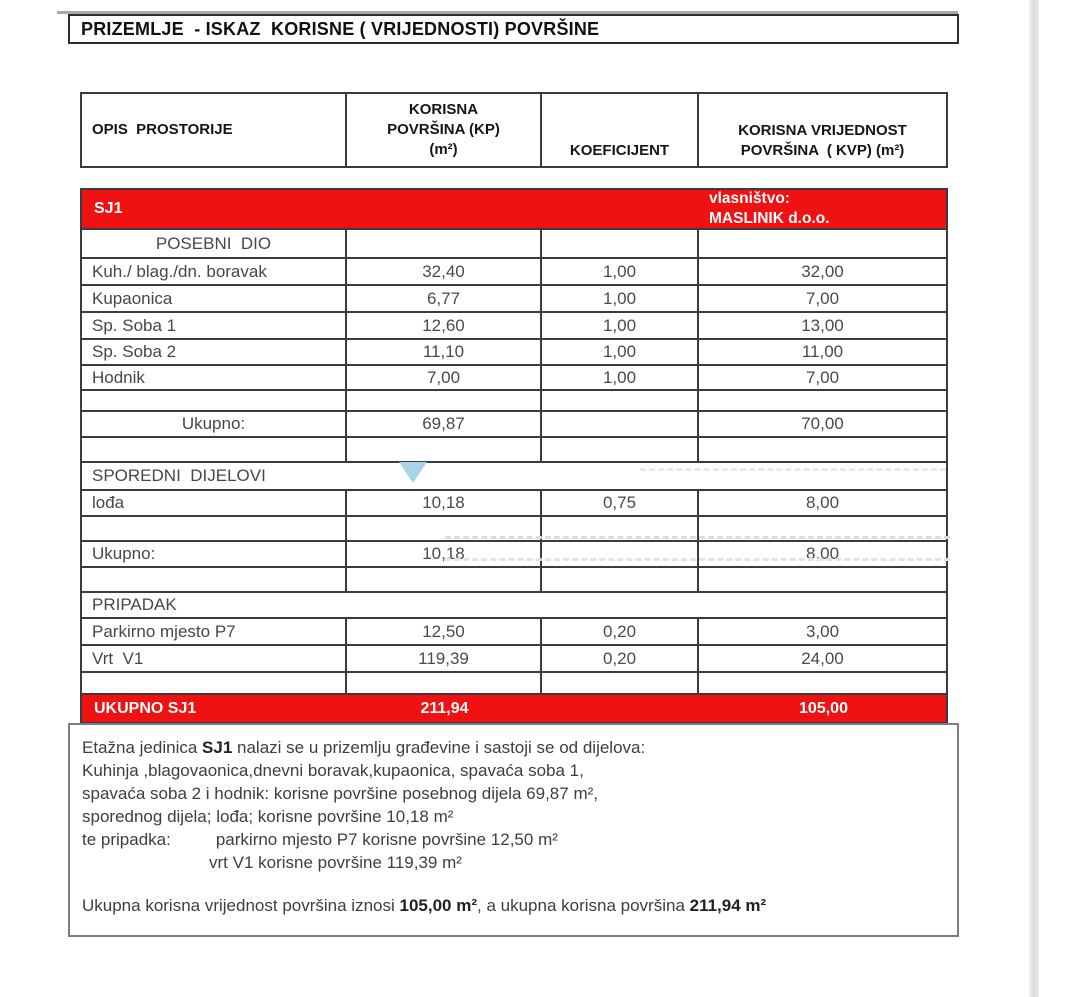 The width and height of the screenshot is (1080, 997). Describe the element at coordinates (514, 298) in the screenshot. I see `table-row: Kupaonica 6,77 1,00 7,00` at that location.